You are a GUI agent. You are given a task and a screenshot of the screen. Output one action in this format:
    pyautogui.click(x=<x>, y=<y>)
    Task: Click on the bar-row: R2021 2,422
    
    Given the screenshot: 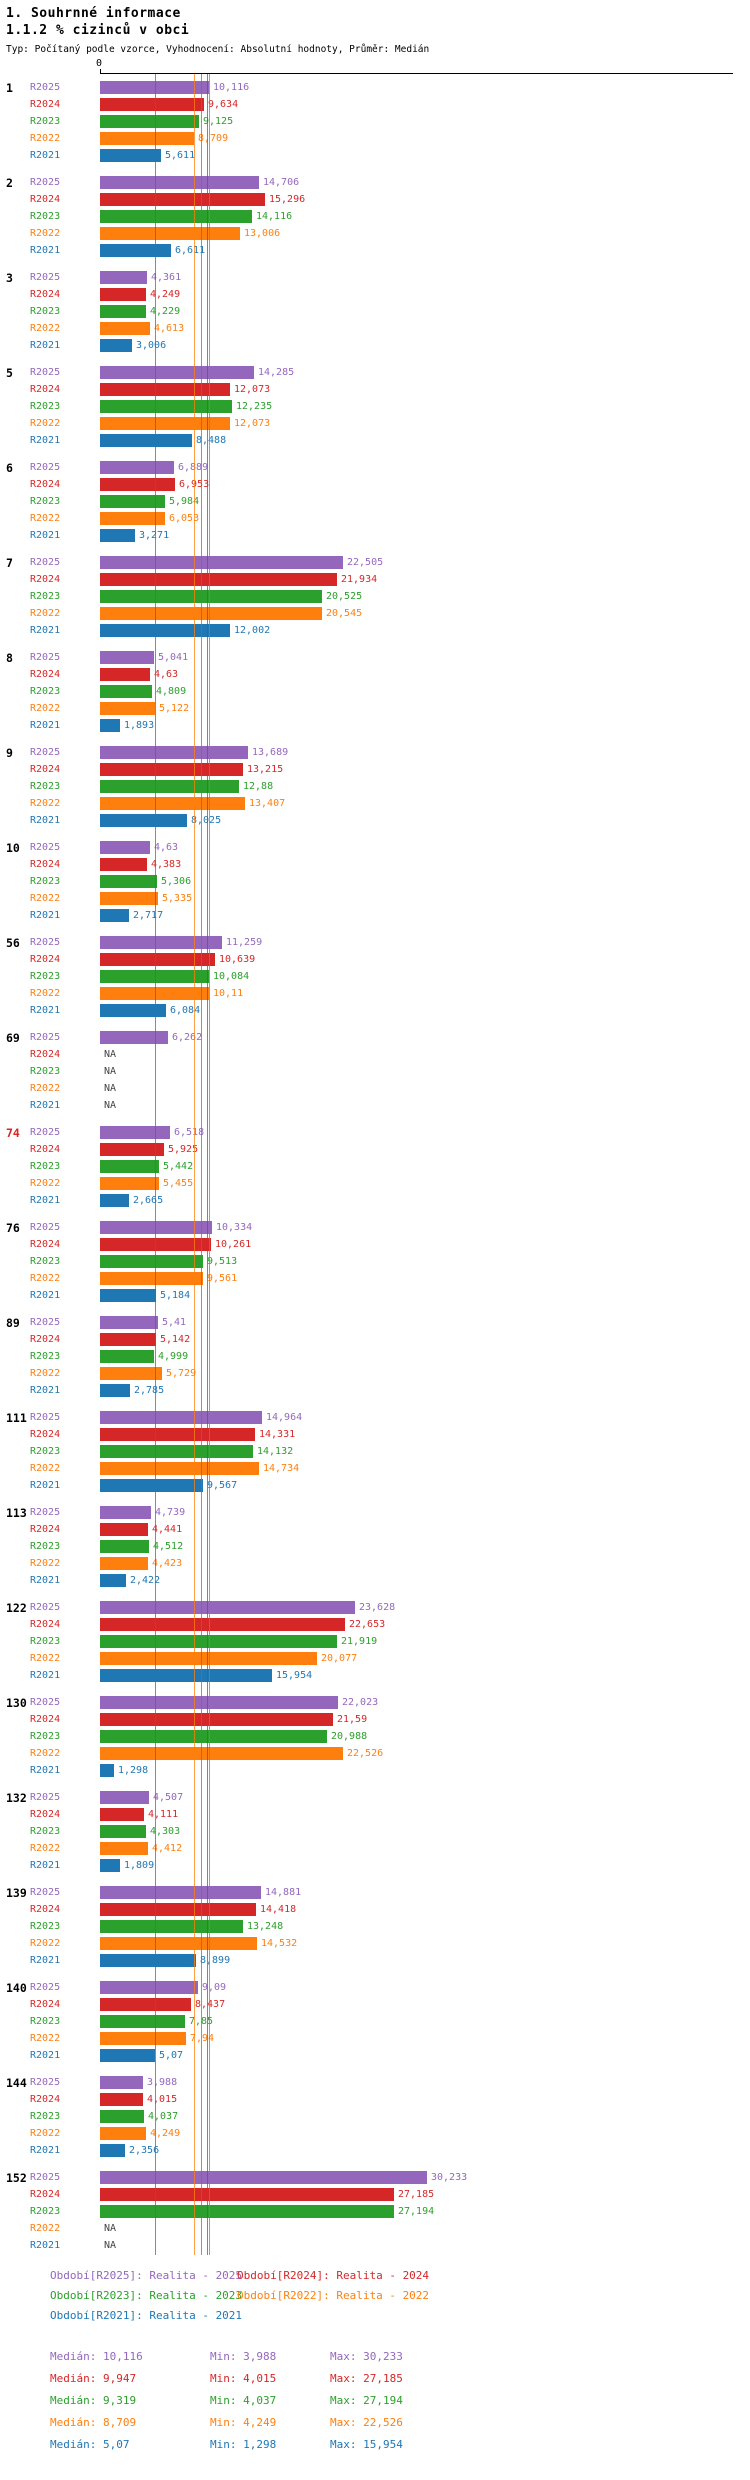 What is the action you would take?
    pyautogui.click(x=375, y=1580)
    